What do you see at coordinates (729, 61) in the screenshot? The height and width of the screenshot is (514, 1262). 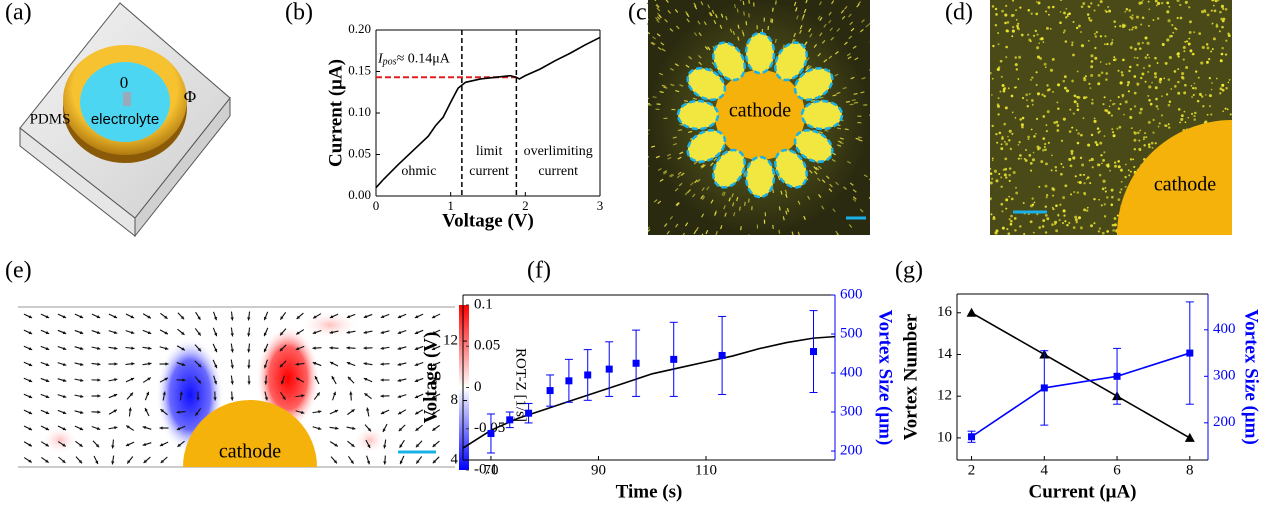 I see `vortex` at bounding box center [729, 61].